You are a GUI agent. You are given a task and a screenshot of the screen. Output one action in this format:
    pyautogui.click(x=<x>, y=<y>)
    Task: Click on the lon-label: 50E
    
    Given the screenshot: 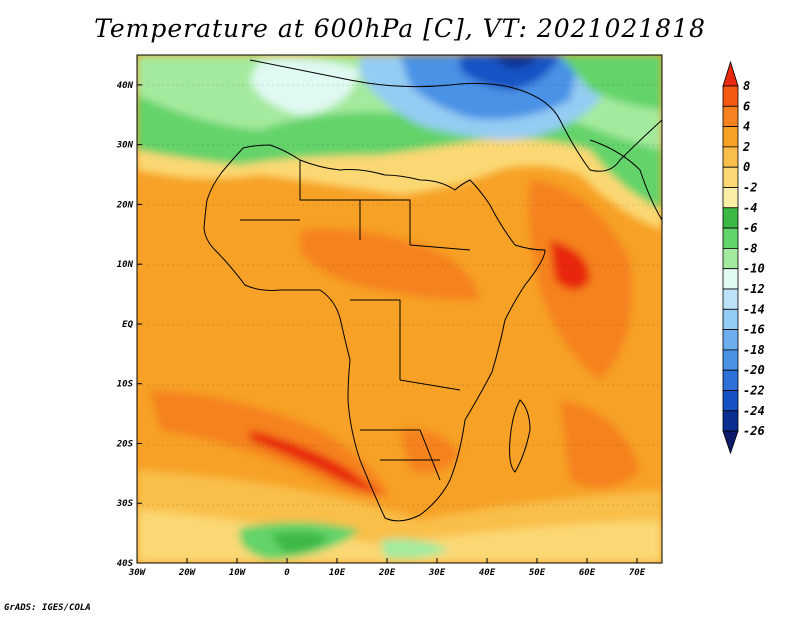 What is the action you would take?
    pyautogui.click(x=537, y=573)
    